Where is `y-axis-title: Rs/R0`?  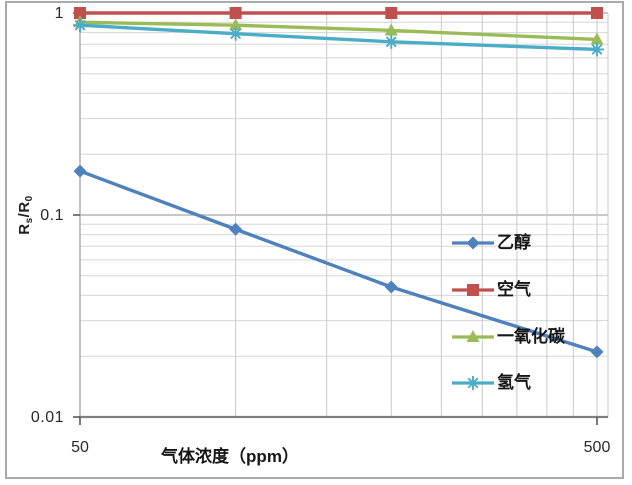
y-axis-title: Rs/R0 is located at coordinates (26, 215).